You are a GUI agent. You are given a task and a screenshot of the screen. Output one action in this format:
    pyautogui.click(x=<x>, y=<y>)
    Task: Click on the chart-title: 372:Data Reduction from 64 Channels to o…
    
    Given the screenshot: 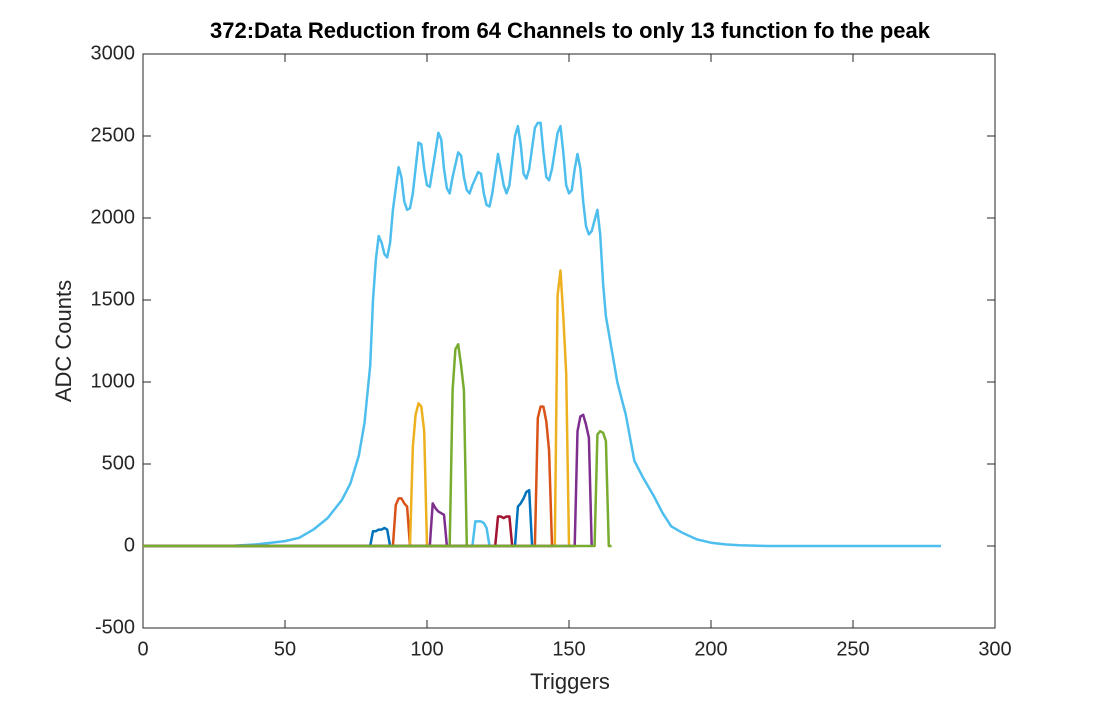 What is the action you would take?
    pyautogui.click(x=570, y=30)
    